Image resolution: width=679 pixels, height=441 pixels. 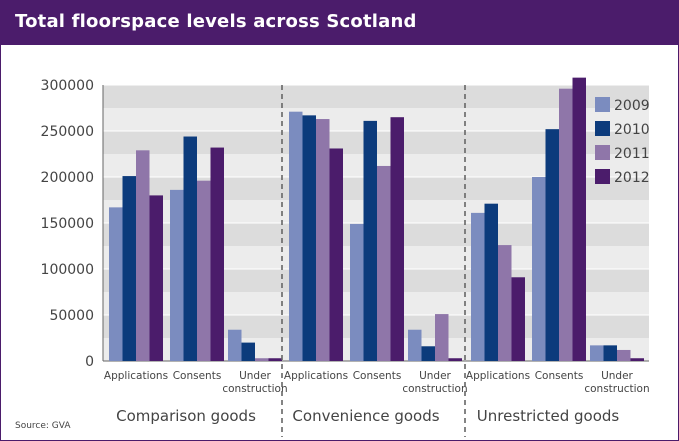 I want to click on y-tick-label: 200000, so click(x=67, y=178).